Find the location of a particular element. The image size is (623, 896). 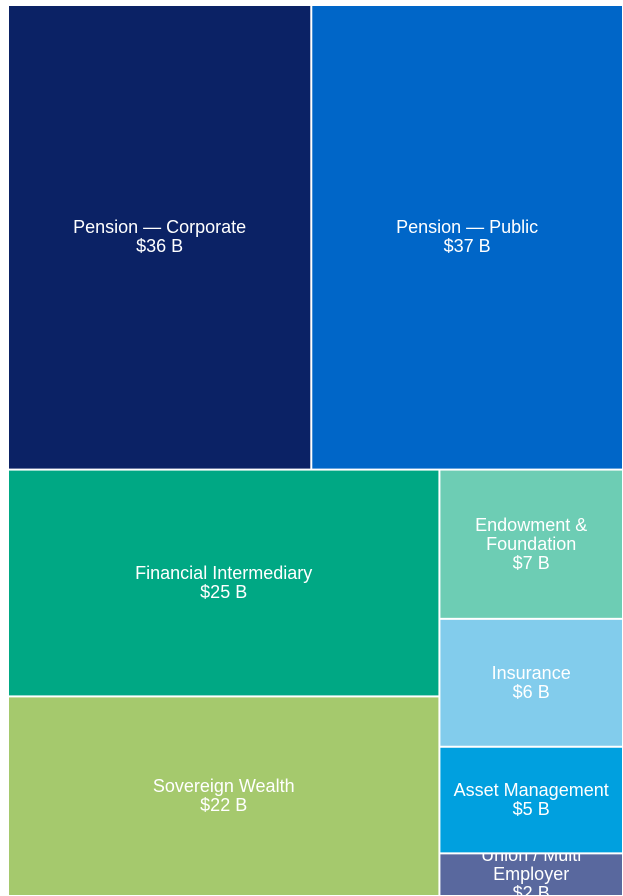

tile-label-box: Insurance$6 B is located at coordinates (531, 683).